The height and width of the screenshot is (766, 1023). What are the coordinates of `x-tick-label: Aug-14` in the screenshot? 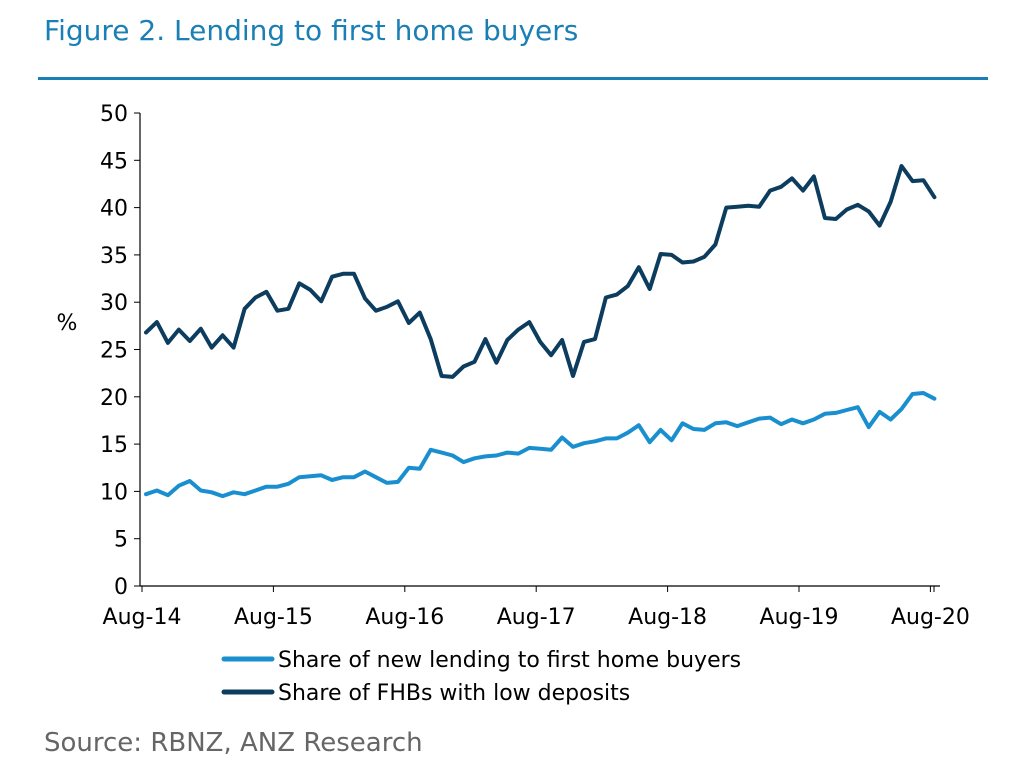 It's located at (142, 617).